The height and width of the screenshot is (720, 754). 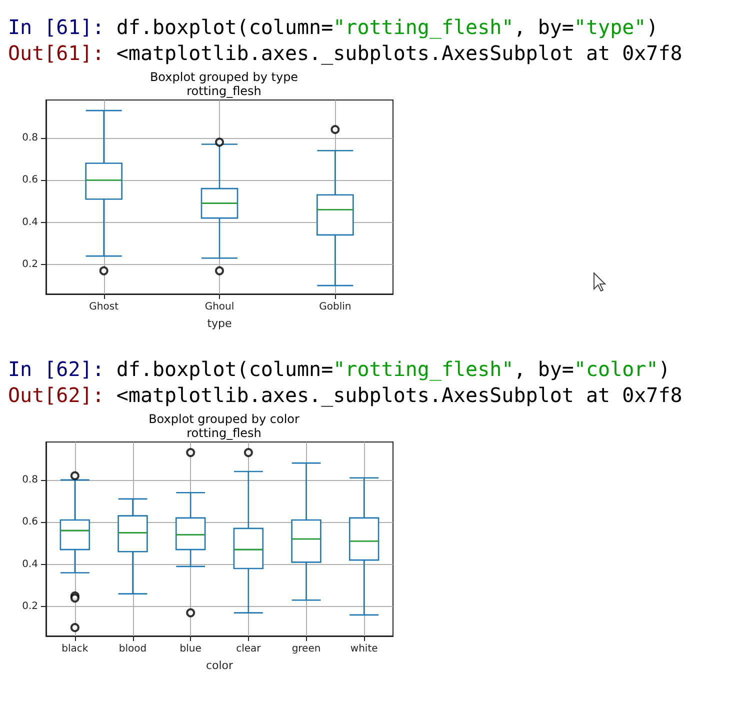 What do you see at coordinates (104, 307) in the screenshot?
I see `x-tick-label: Ghost` at bounding box center [104, 307].